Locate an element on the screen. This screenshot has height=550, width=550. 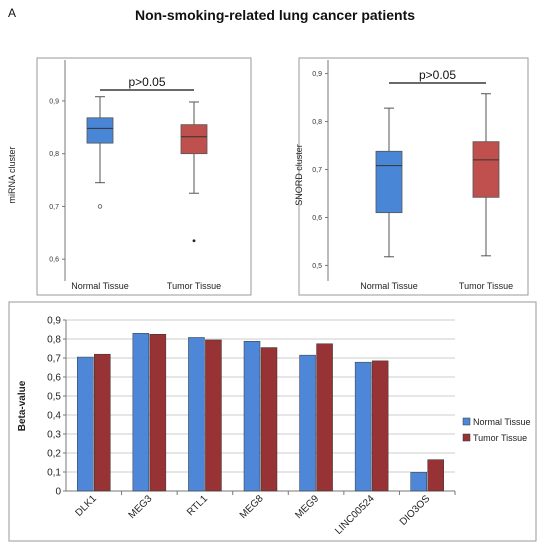
y-tick-label: 0,2 is located at coordinates (54, 454).